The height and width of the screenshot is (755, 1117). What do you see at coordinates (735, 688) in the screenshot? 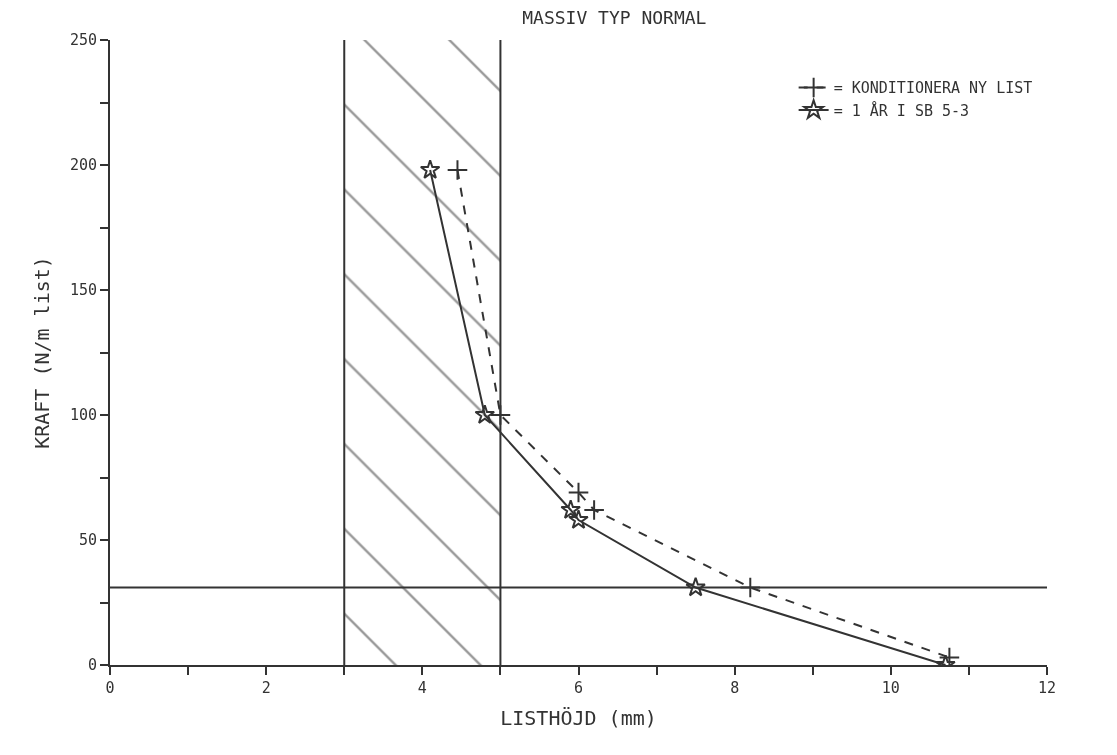
I see `x-tick-label: 8` at bounding box center [735, 688].